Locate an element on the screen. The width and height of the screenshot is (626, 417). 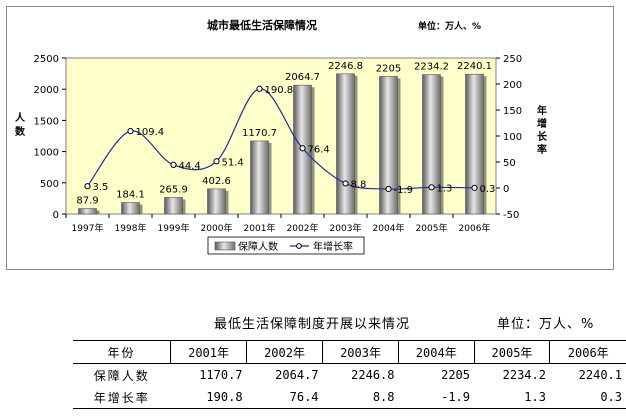
bar-value-label: 2246.8 is located at coordinates (345, 66).